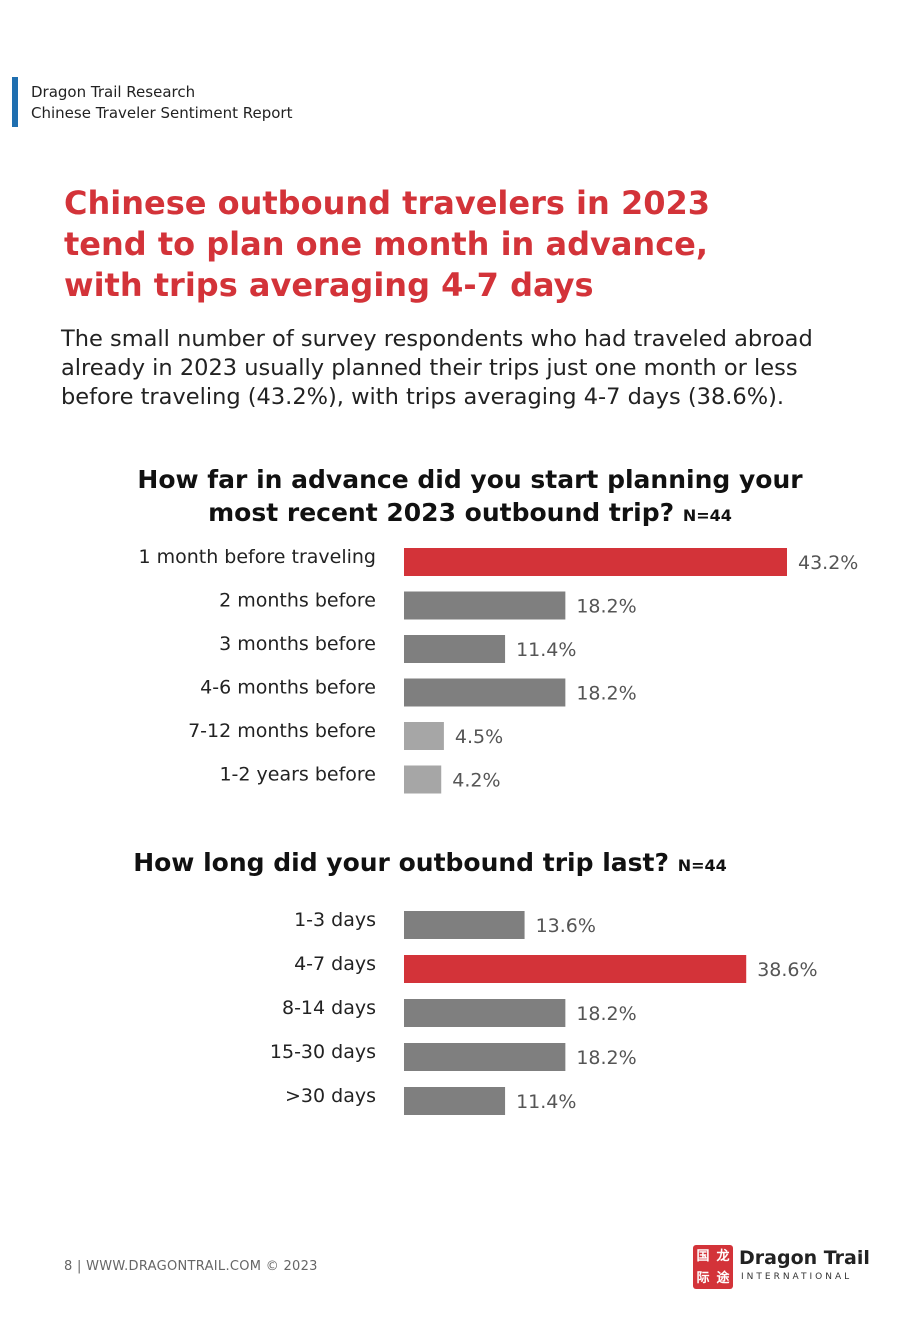  What do you see at coordinates (707, 515) in the screenshot?
I see `chart-1-sample-note: N=44` at bounding box center [707, 515].